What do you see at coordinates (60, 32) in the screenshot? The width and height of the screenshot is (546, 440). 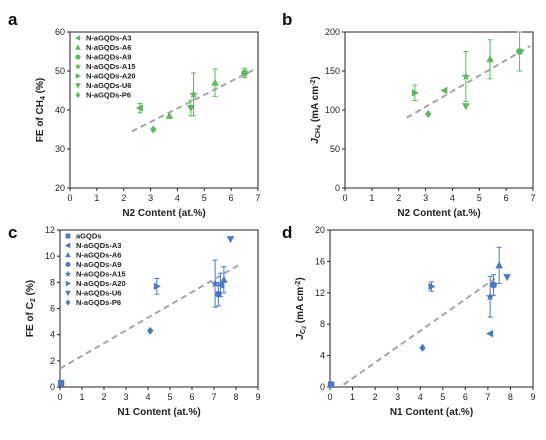 I see `y-tick-label: 60` at bounding box center [60, 32].